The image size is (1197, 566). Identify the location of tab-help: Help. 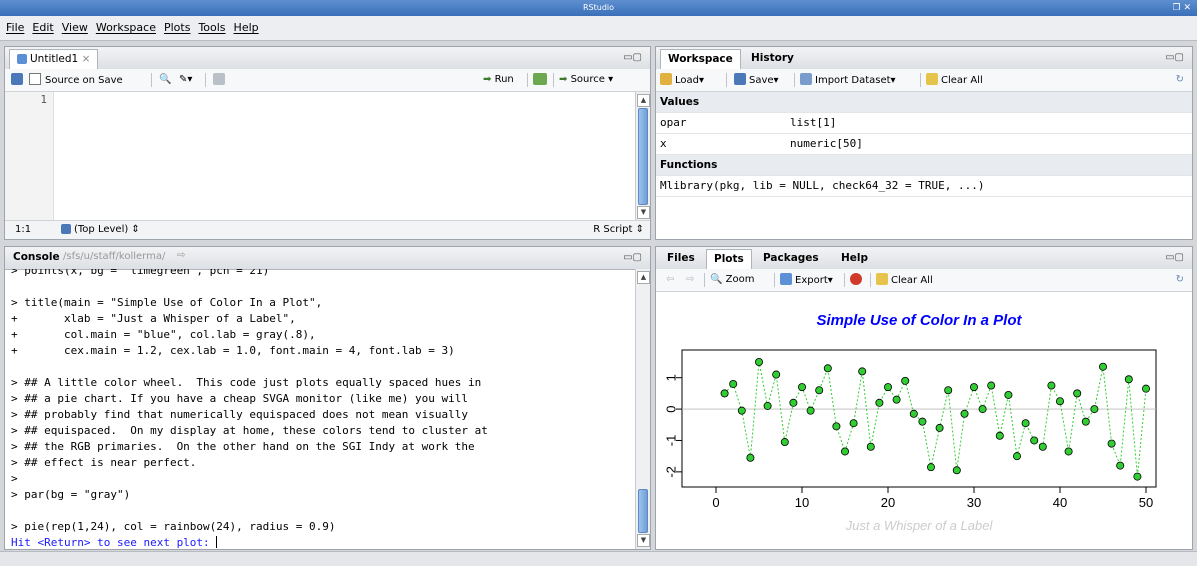
(855, 258).